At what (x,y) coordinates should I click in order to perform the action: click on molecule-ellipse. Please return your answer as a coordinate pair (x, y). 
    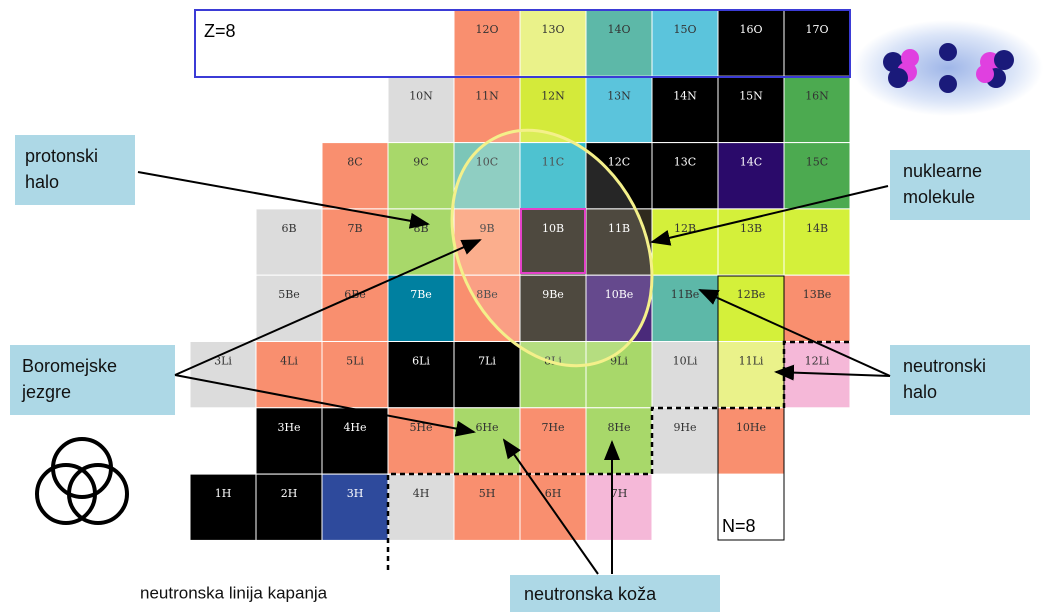
    Looking at the image, I should click on (552, 248).